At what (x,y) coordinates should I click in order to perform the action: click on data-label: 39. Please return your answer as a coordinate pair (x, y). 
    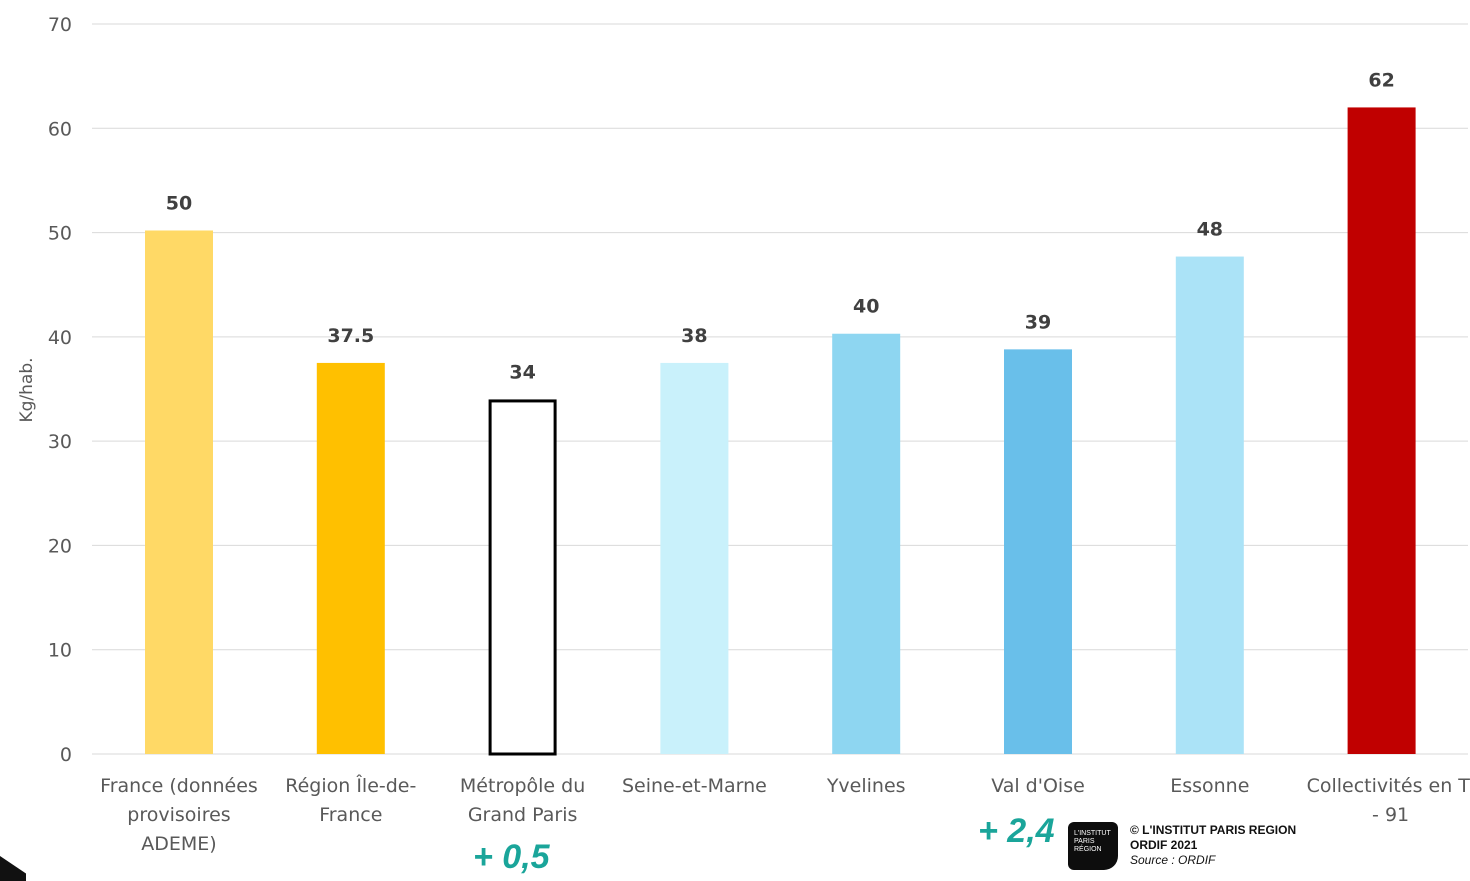
    Looking at the image, I should click on (1038, 322).